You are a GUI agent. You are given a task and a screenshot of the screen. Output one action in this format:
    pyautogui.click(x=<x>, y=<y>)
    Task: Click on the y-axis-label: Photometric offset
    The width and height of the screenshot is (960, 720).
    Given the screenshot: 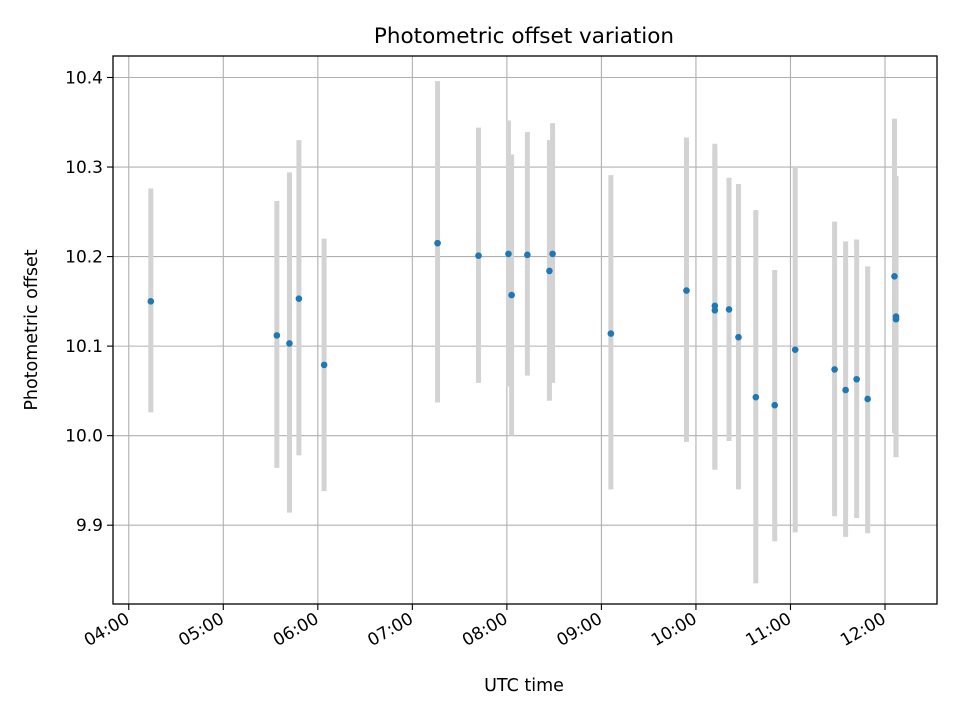 What is the action you would take?
    pyautogui.click(x=32, y=329)
    